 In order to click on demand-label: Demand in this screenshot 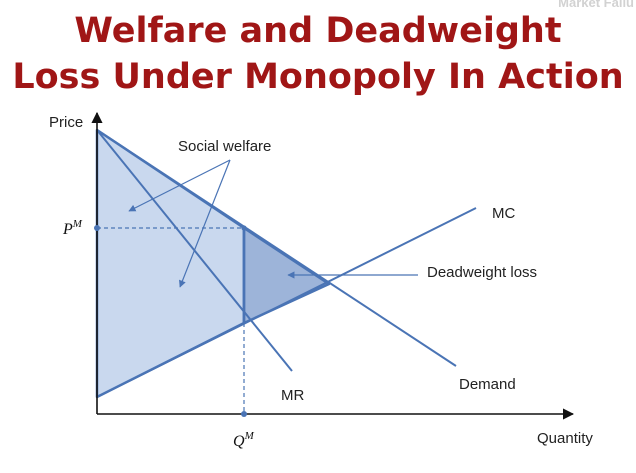, I will do `click(487, 384)`.